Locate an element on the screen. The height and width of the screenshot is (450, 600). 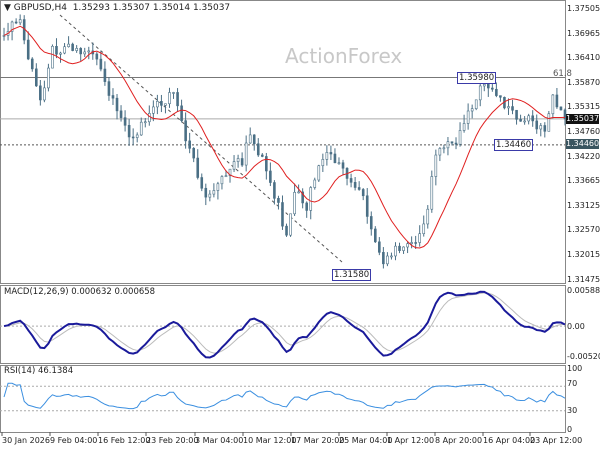
time-axis-label: 23 Apr 12:00 is located at coordinates (556, 440).